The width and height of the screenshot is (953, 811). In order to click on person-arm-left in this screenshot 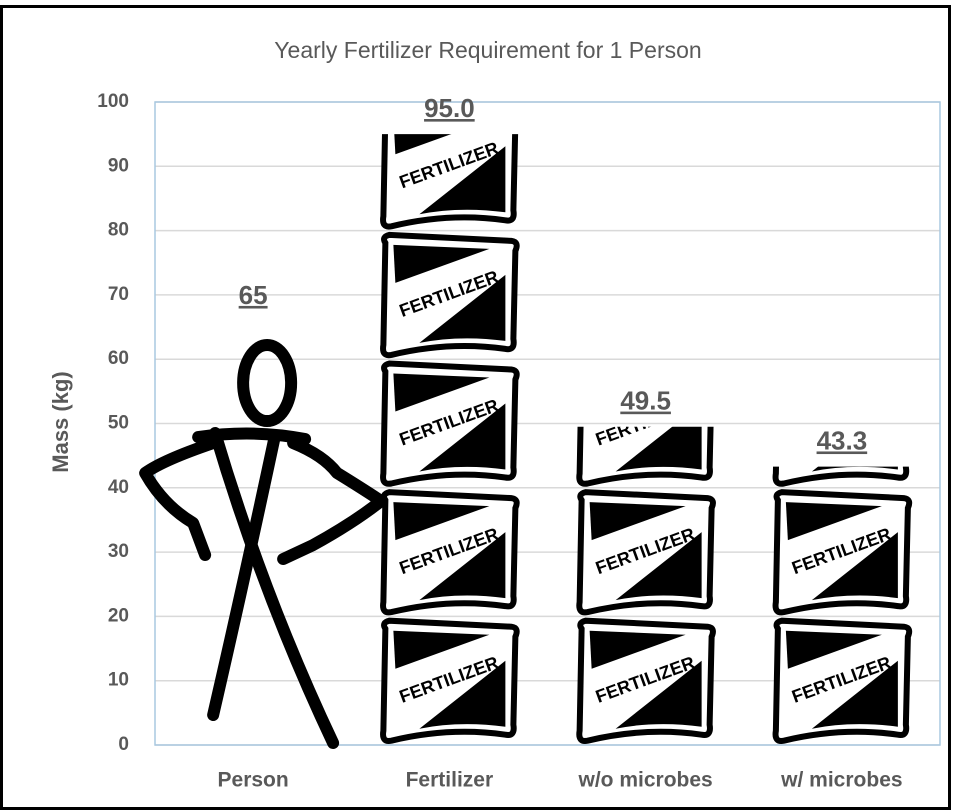, I will do `click(179, 499)`.